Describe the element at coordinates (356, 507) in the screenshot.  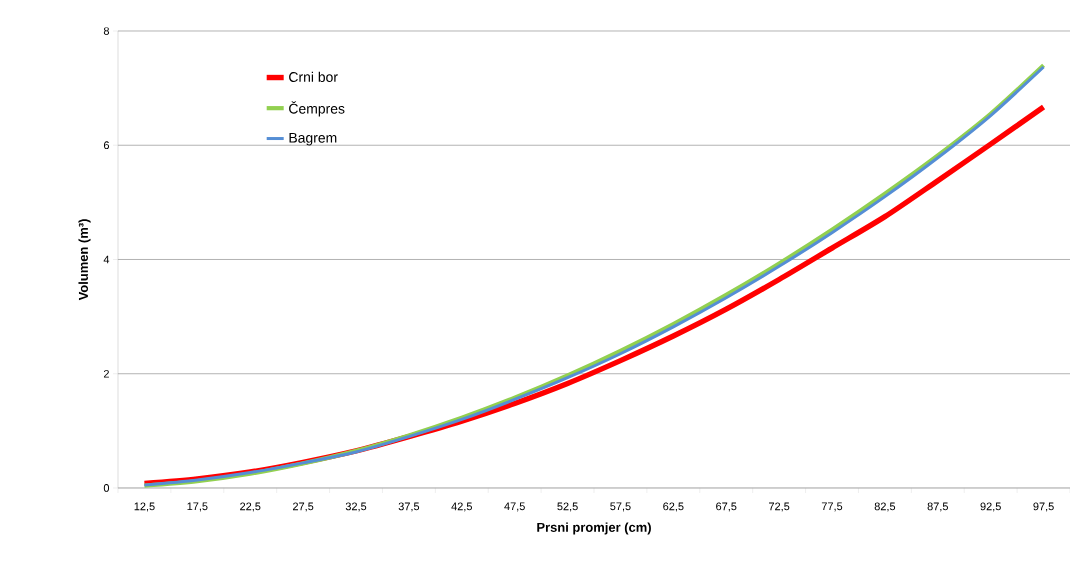
I see `x-tick-label: 32,5` at that location.